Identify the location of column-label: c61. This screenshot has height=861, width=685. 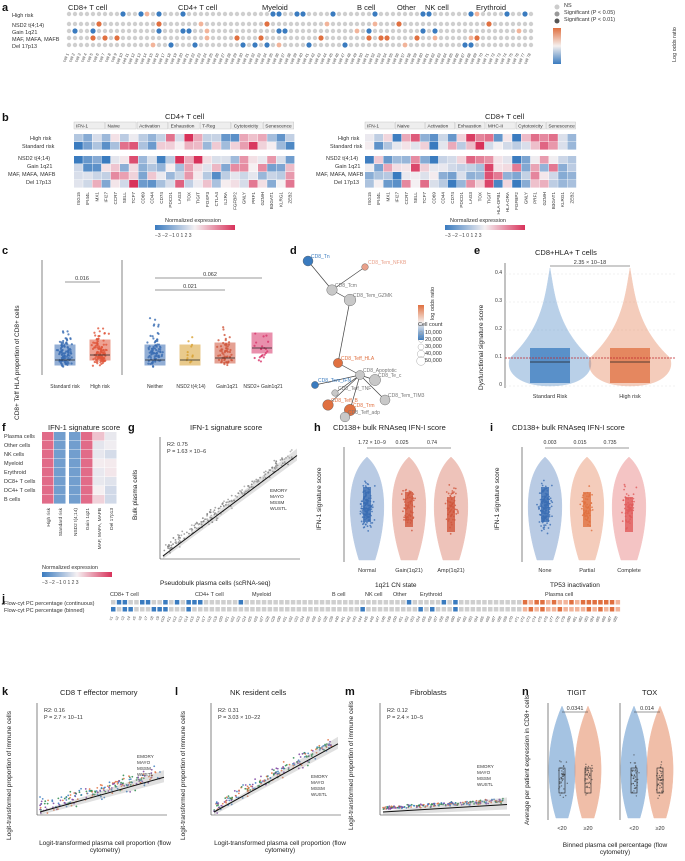
(459, 619).